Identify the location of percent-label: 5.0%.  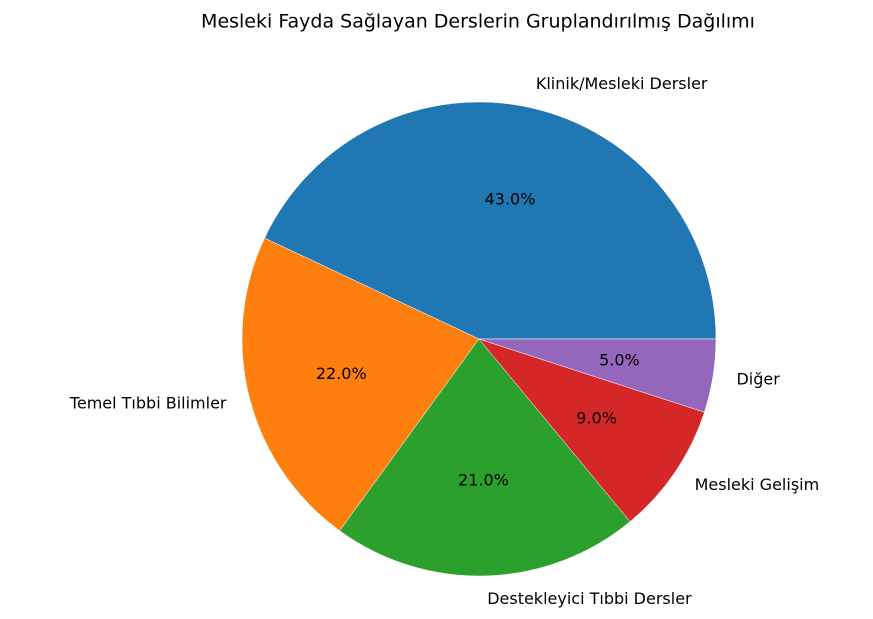
(619, 360).